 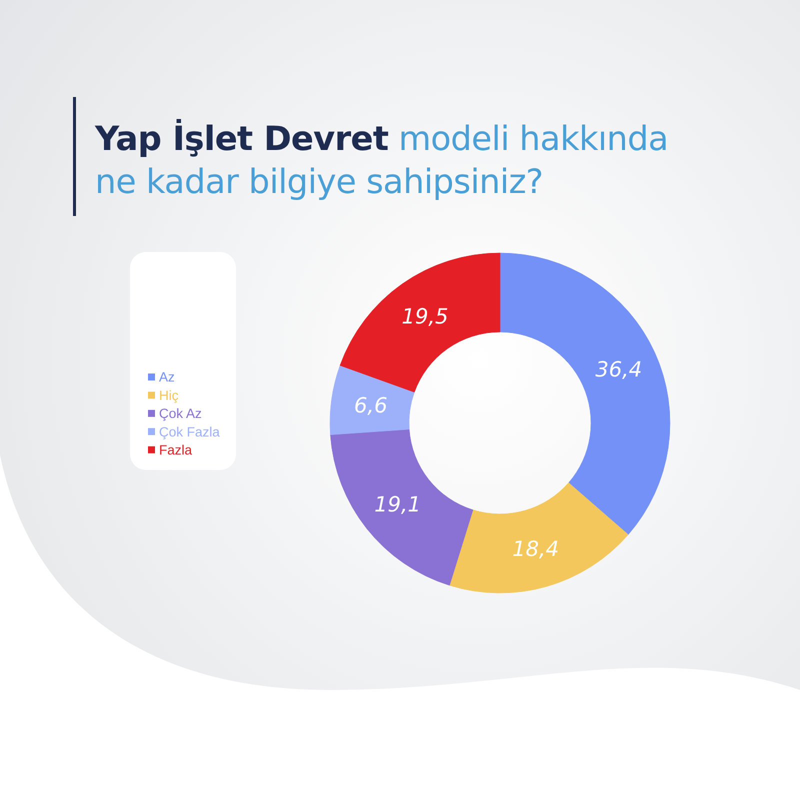 What do you see at coordinates (536, 548) in the screenshot?
I see `data-label: 18,4` at bounding box center [536, 548].